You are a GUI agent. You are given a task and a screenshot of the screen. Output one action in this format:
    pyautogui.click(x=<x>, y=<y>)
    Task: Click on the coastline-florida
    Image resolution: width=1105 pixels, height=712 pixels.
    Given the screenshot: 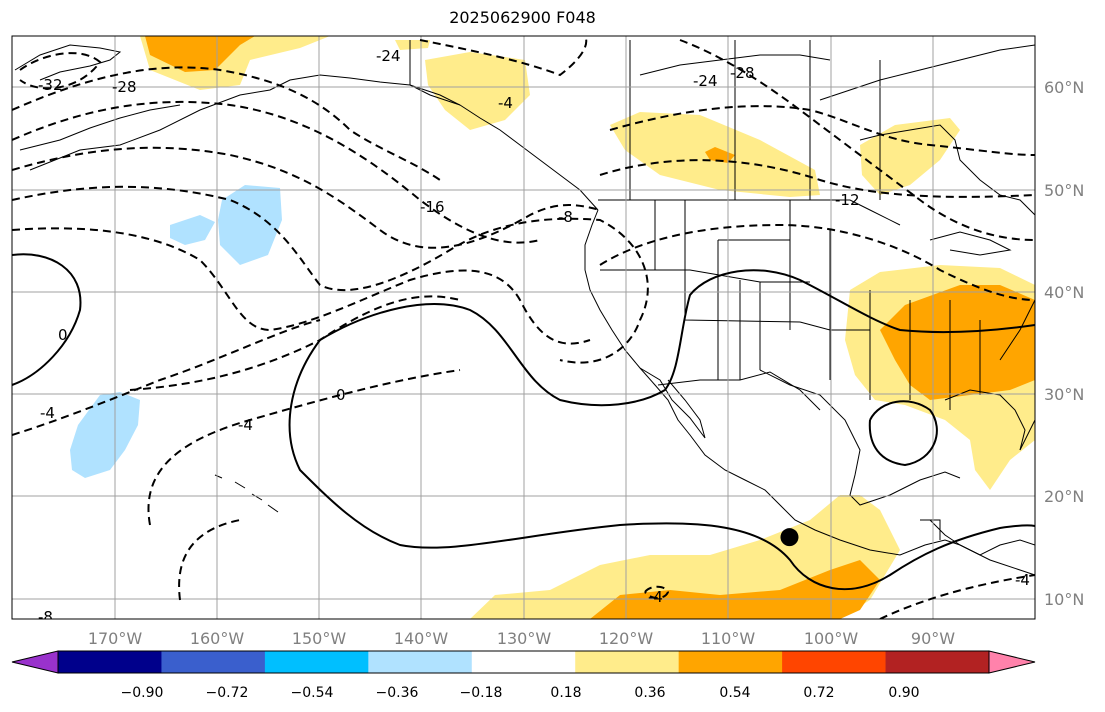 What is the action you would take?
    pyautogui.click(x=985, y=420)
    